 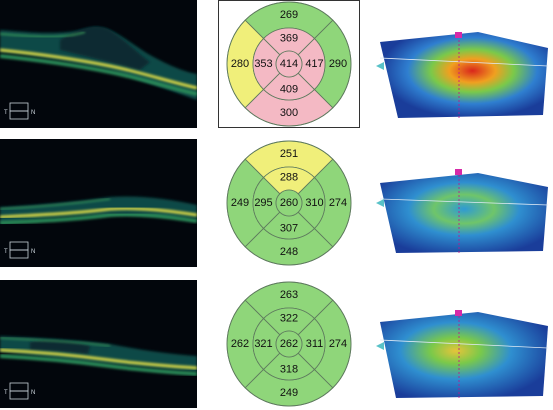 What do you see at coordinates (314, 203) in the screenshot?
I see `inner-nasal-value: 310` at bounding box center [314, 203].